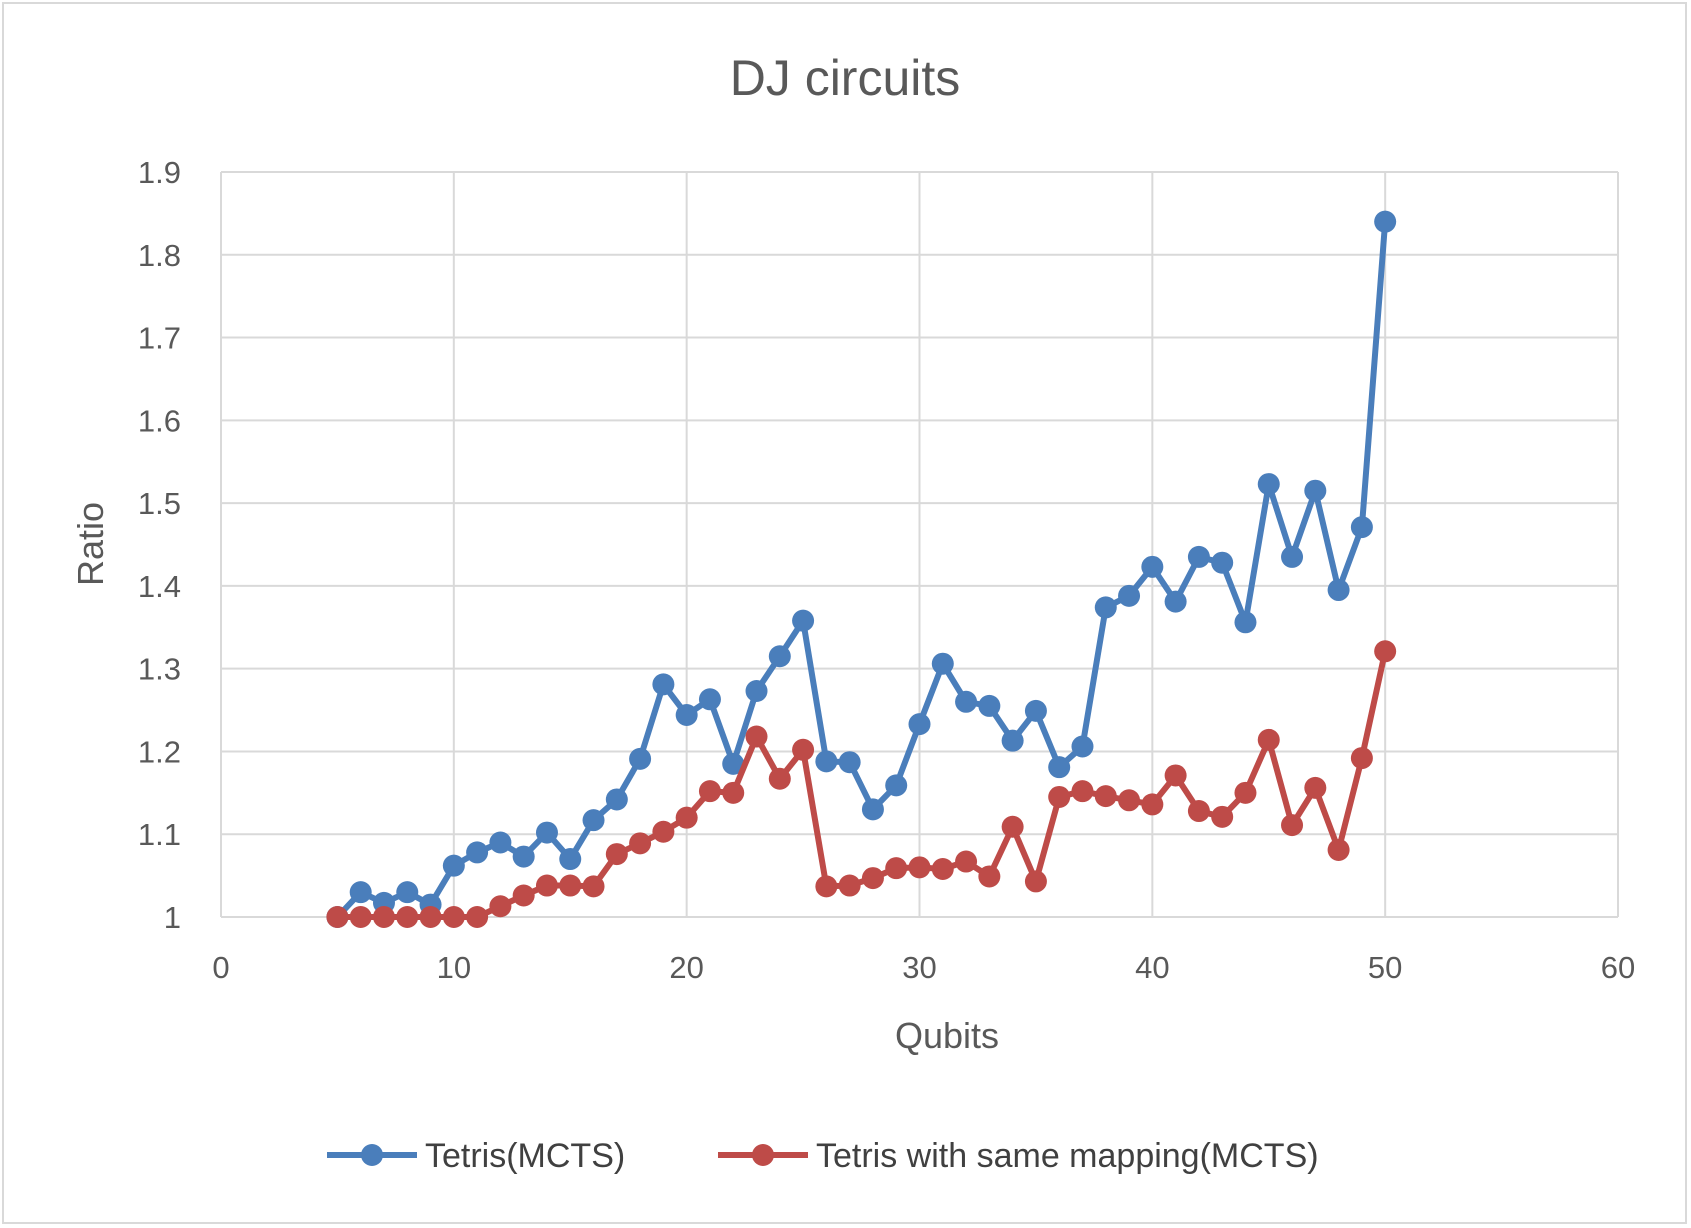 This screenshot has width=1691, height=1228. What do you see at coordinates (1618, 967) in the screenshot?
I see `x-tick-label: 60` at bounding box center [1618, 967].